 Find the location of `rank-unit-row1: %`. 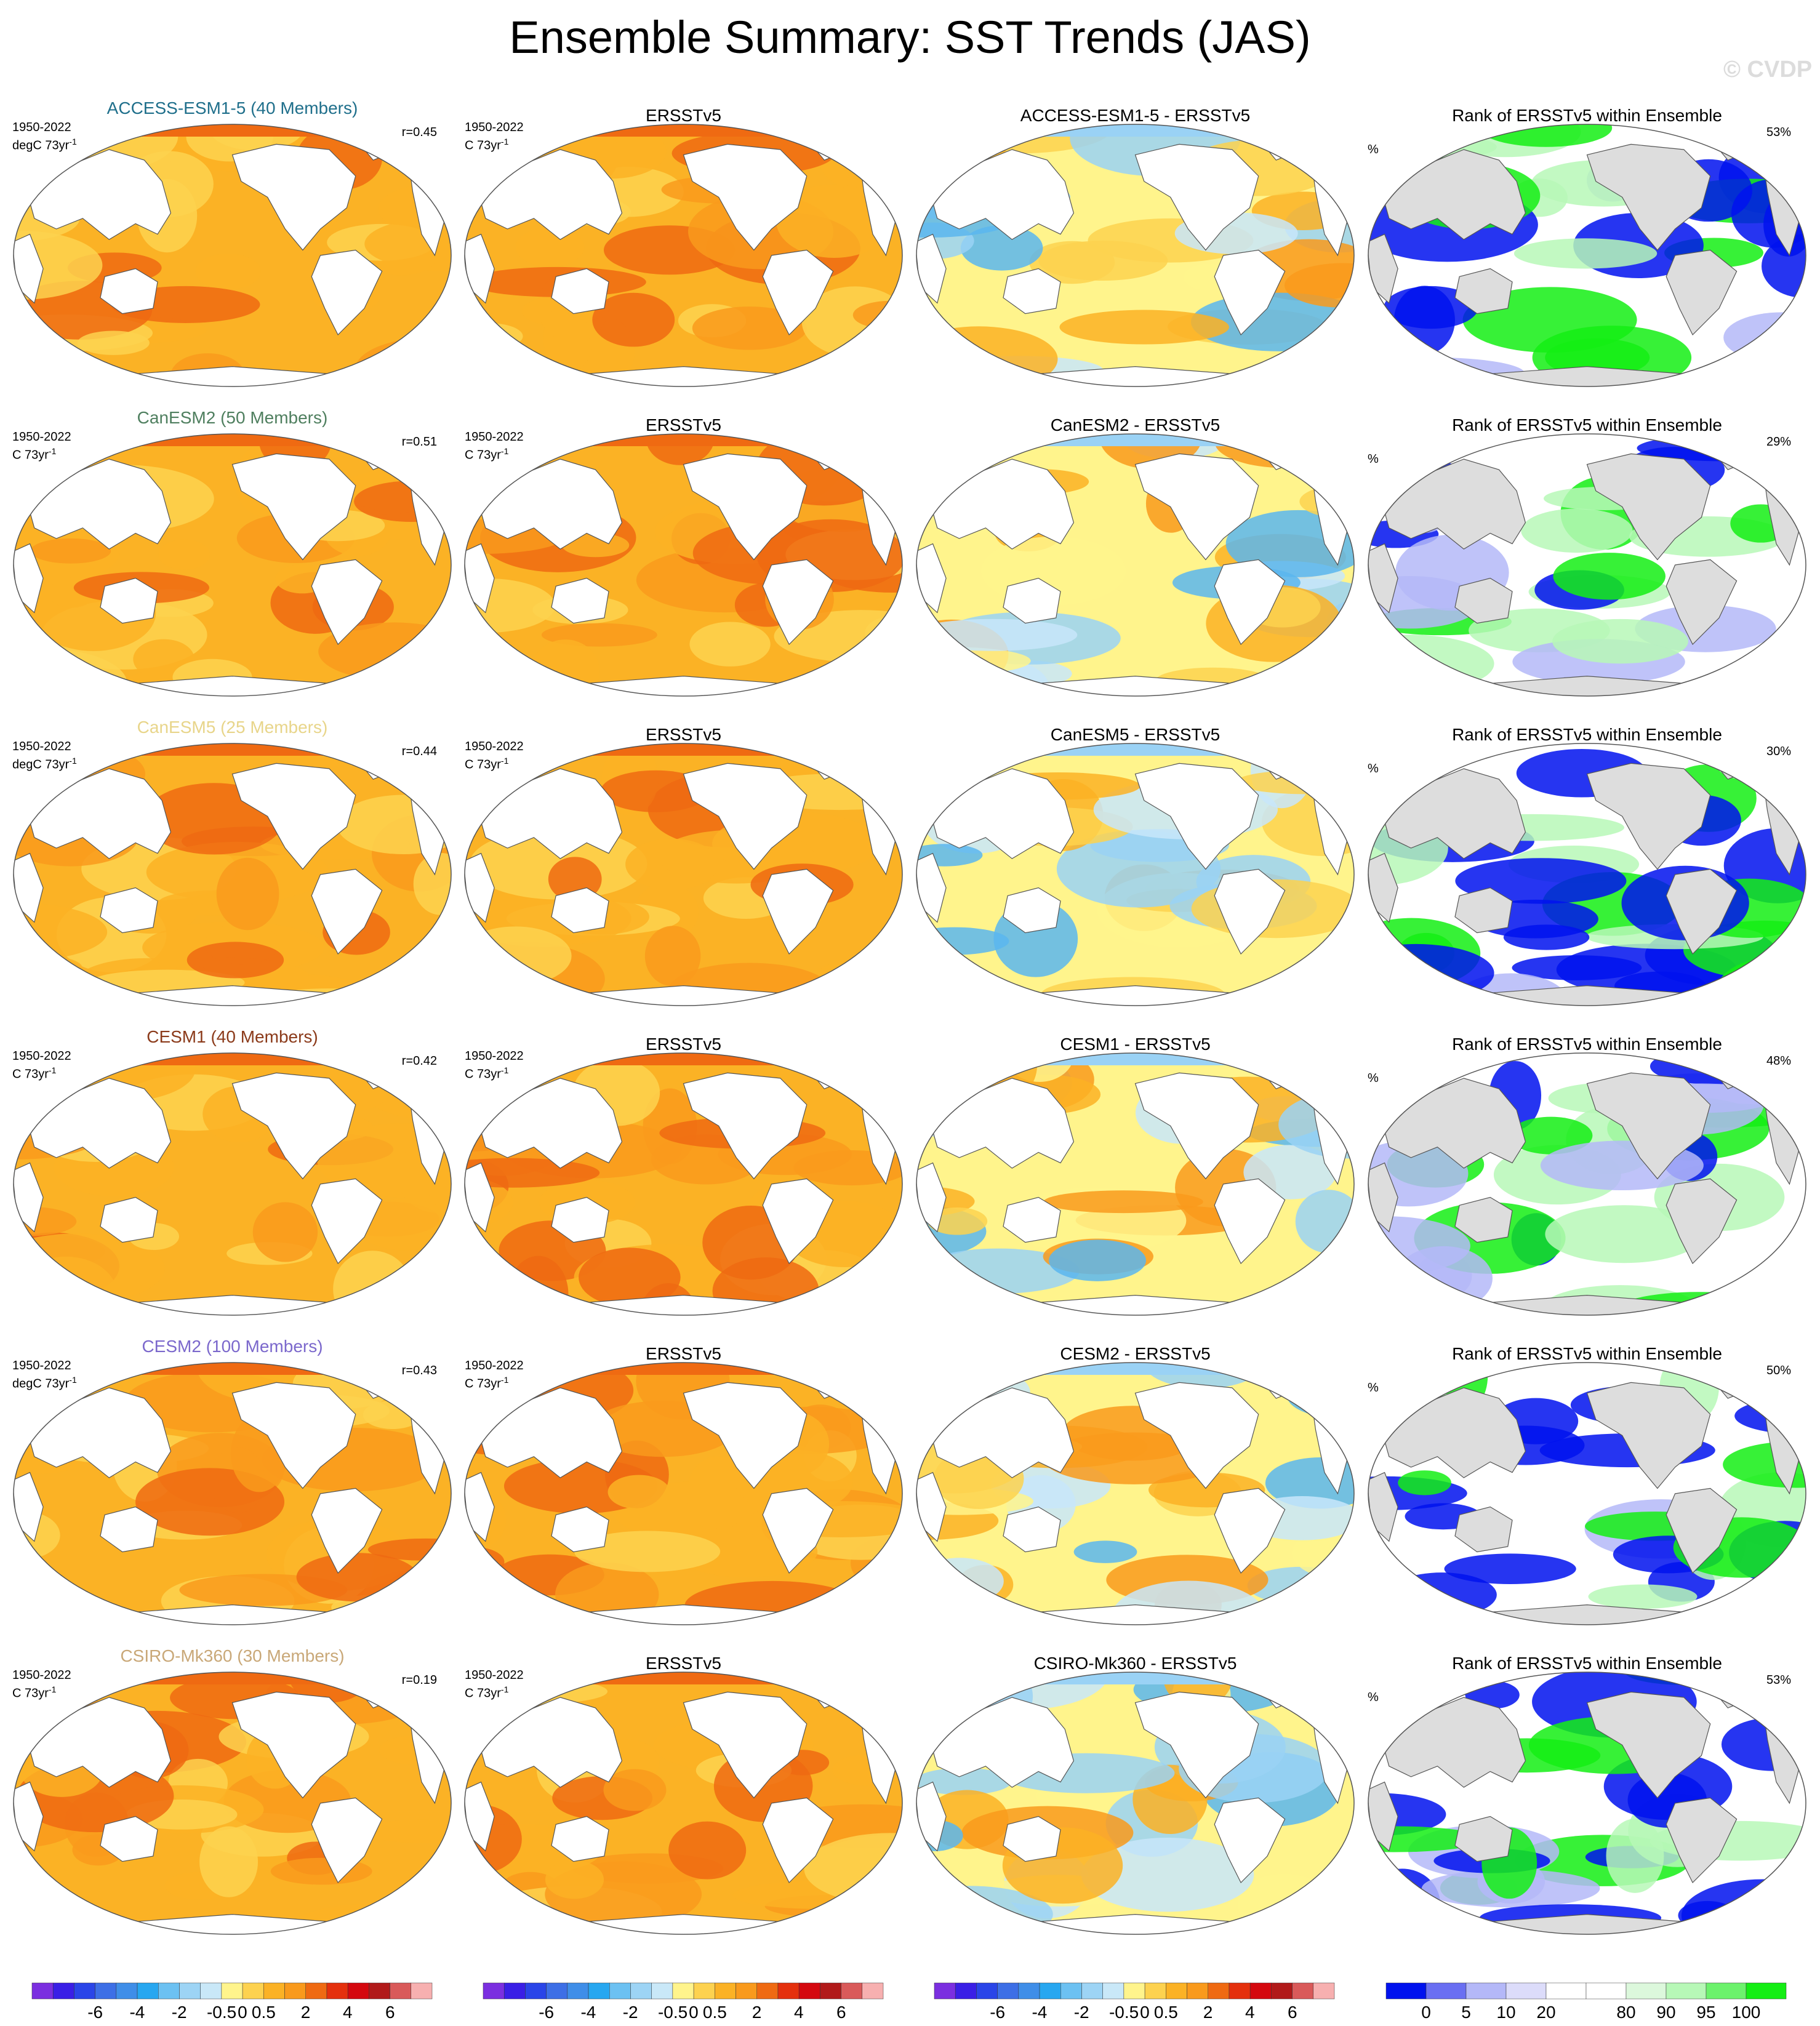

rank-unit-row1: % is located at coordinates (1373, 149).